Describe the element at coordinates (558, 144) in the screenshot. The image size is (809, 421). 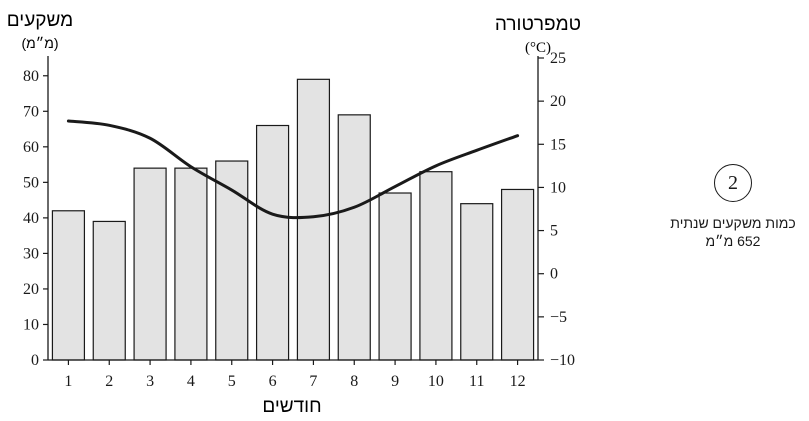
I see `right-tick-label-5: 15` at that location.